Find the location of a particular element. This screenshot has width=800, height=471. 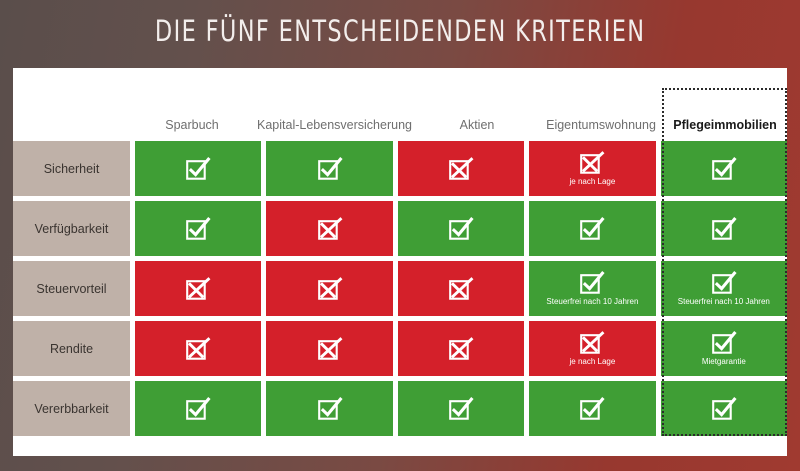

cell-r2-c5 is located at coordinates (724, 228).